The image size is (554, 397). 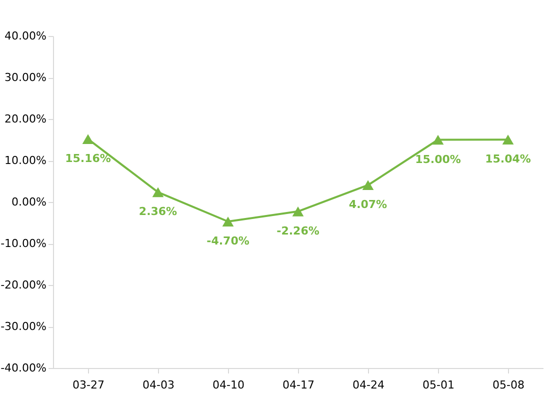 What do you see at coordinates (25, 160) in the screenshot?
I see `y-tick-label: 10.00%` at bounding box center [25, 160].